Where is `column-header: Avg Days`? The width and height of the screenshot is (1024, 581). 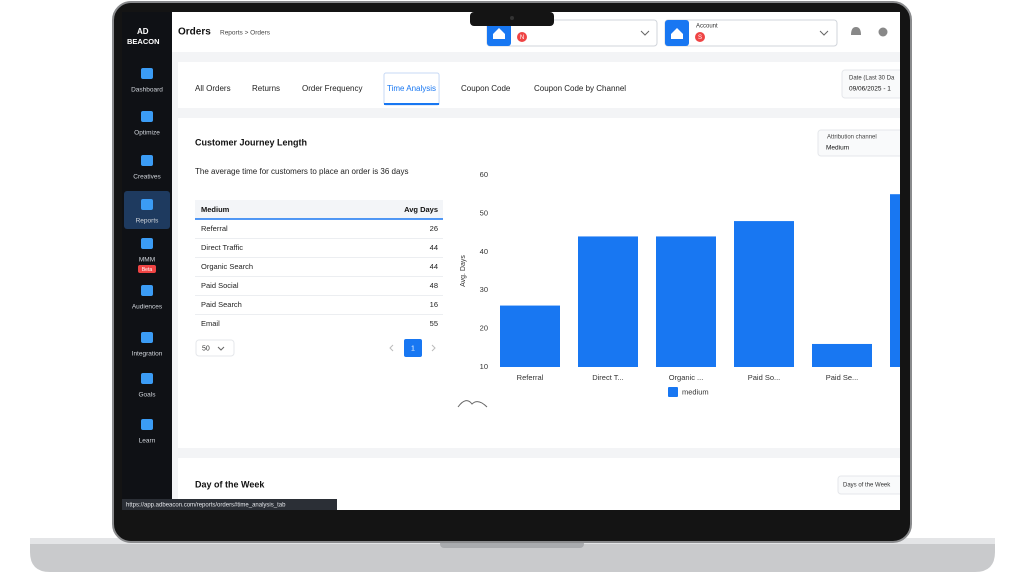
column-header: Avg Days is located at coordinates (421, 209).